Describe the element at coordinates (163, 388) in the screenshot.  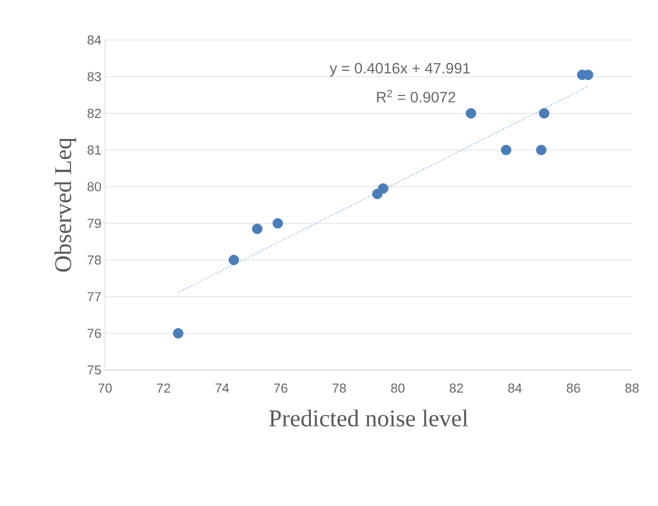
I see `x-tick-label: 72` at that location.